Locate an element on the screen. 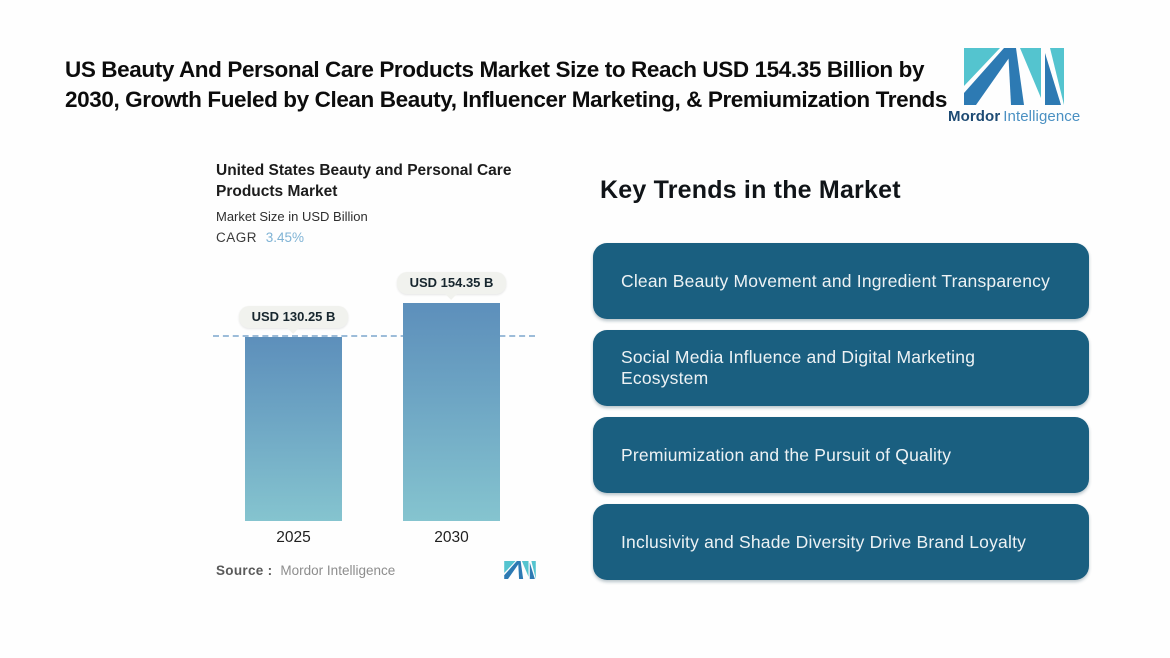 This screenshot has height=658, width=1170. bar-value-label-2025: USD 130.25 B is located at coordinates (293, 317).